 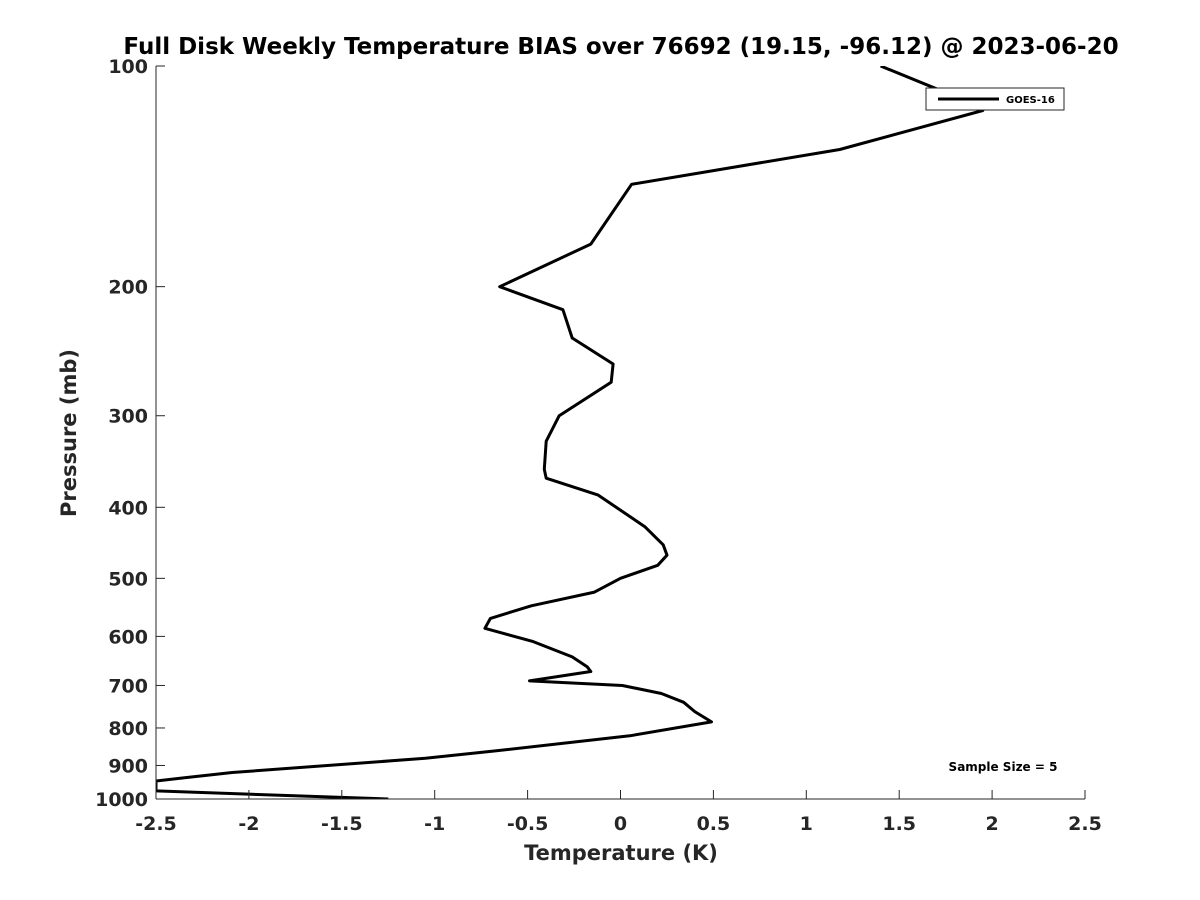 I want to click on y-tick-label: 1000, so click(x=121, y=800).